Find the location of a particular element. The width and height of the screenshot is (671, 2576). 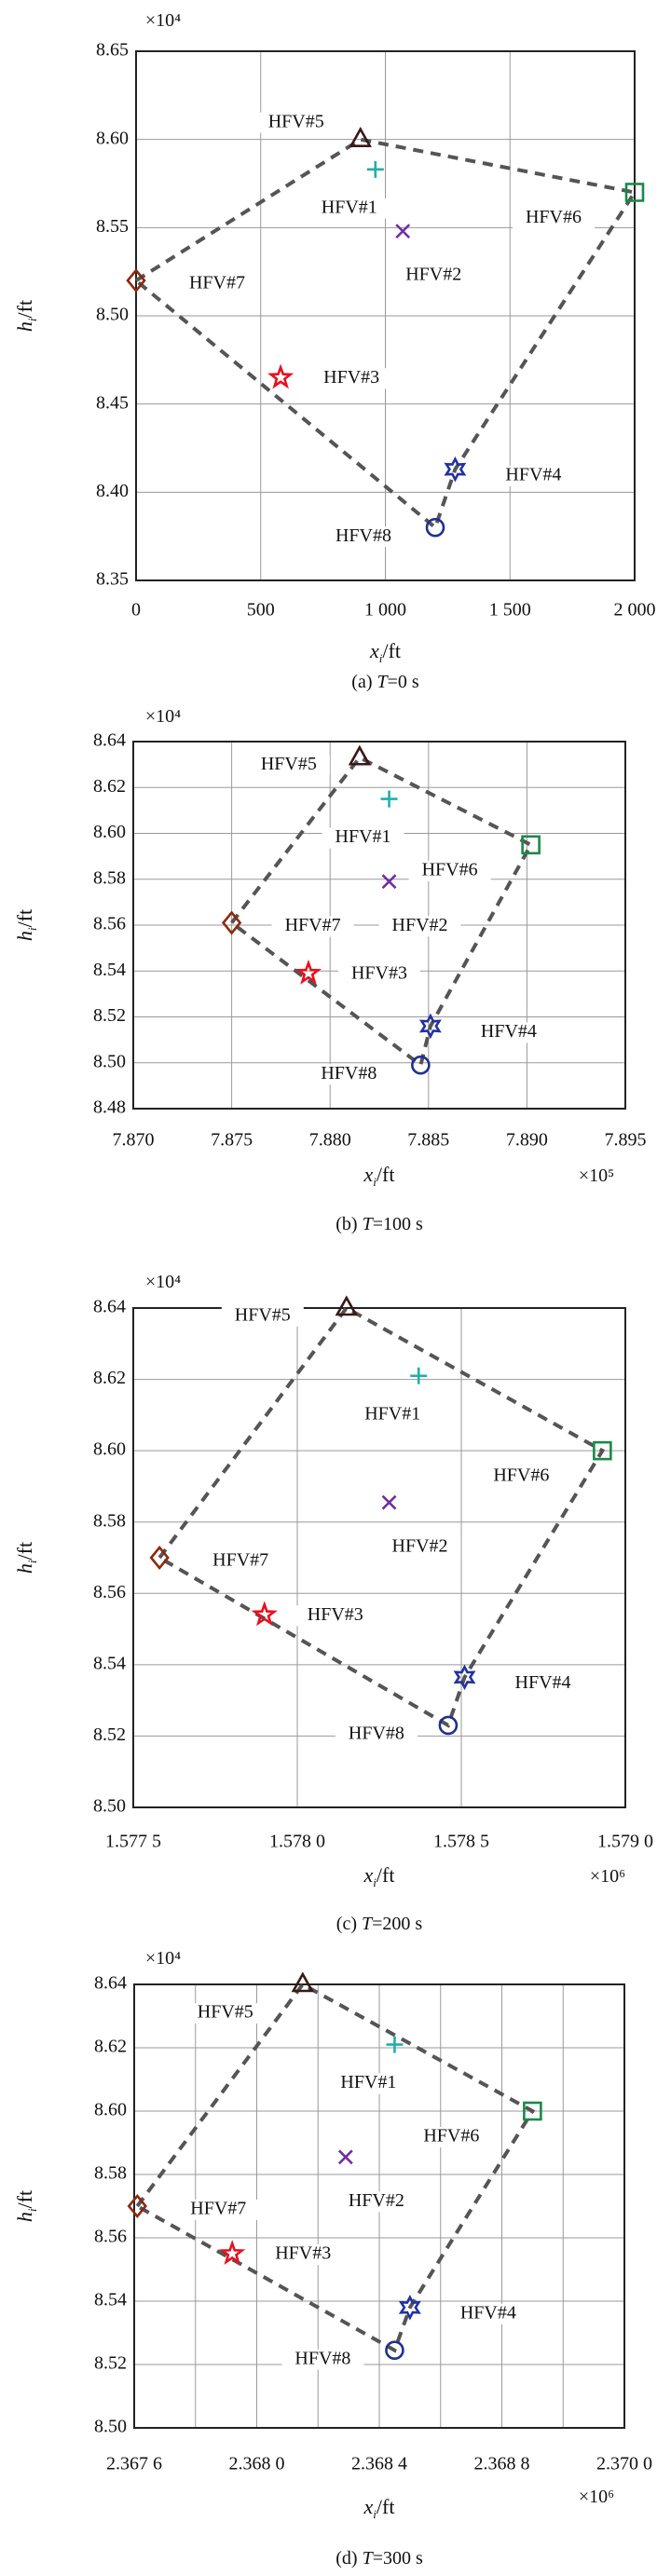

x-tick-label: 1.579 0 is located at coordinates (625, 1842).